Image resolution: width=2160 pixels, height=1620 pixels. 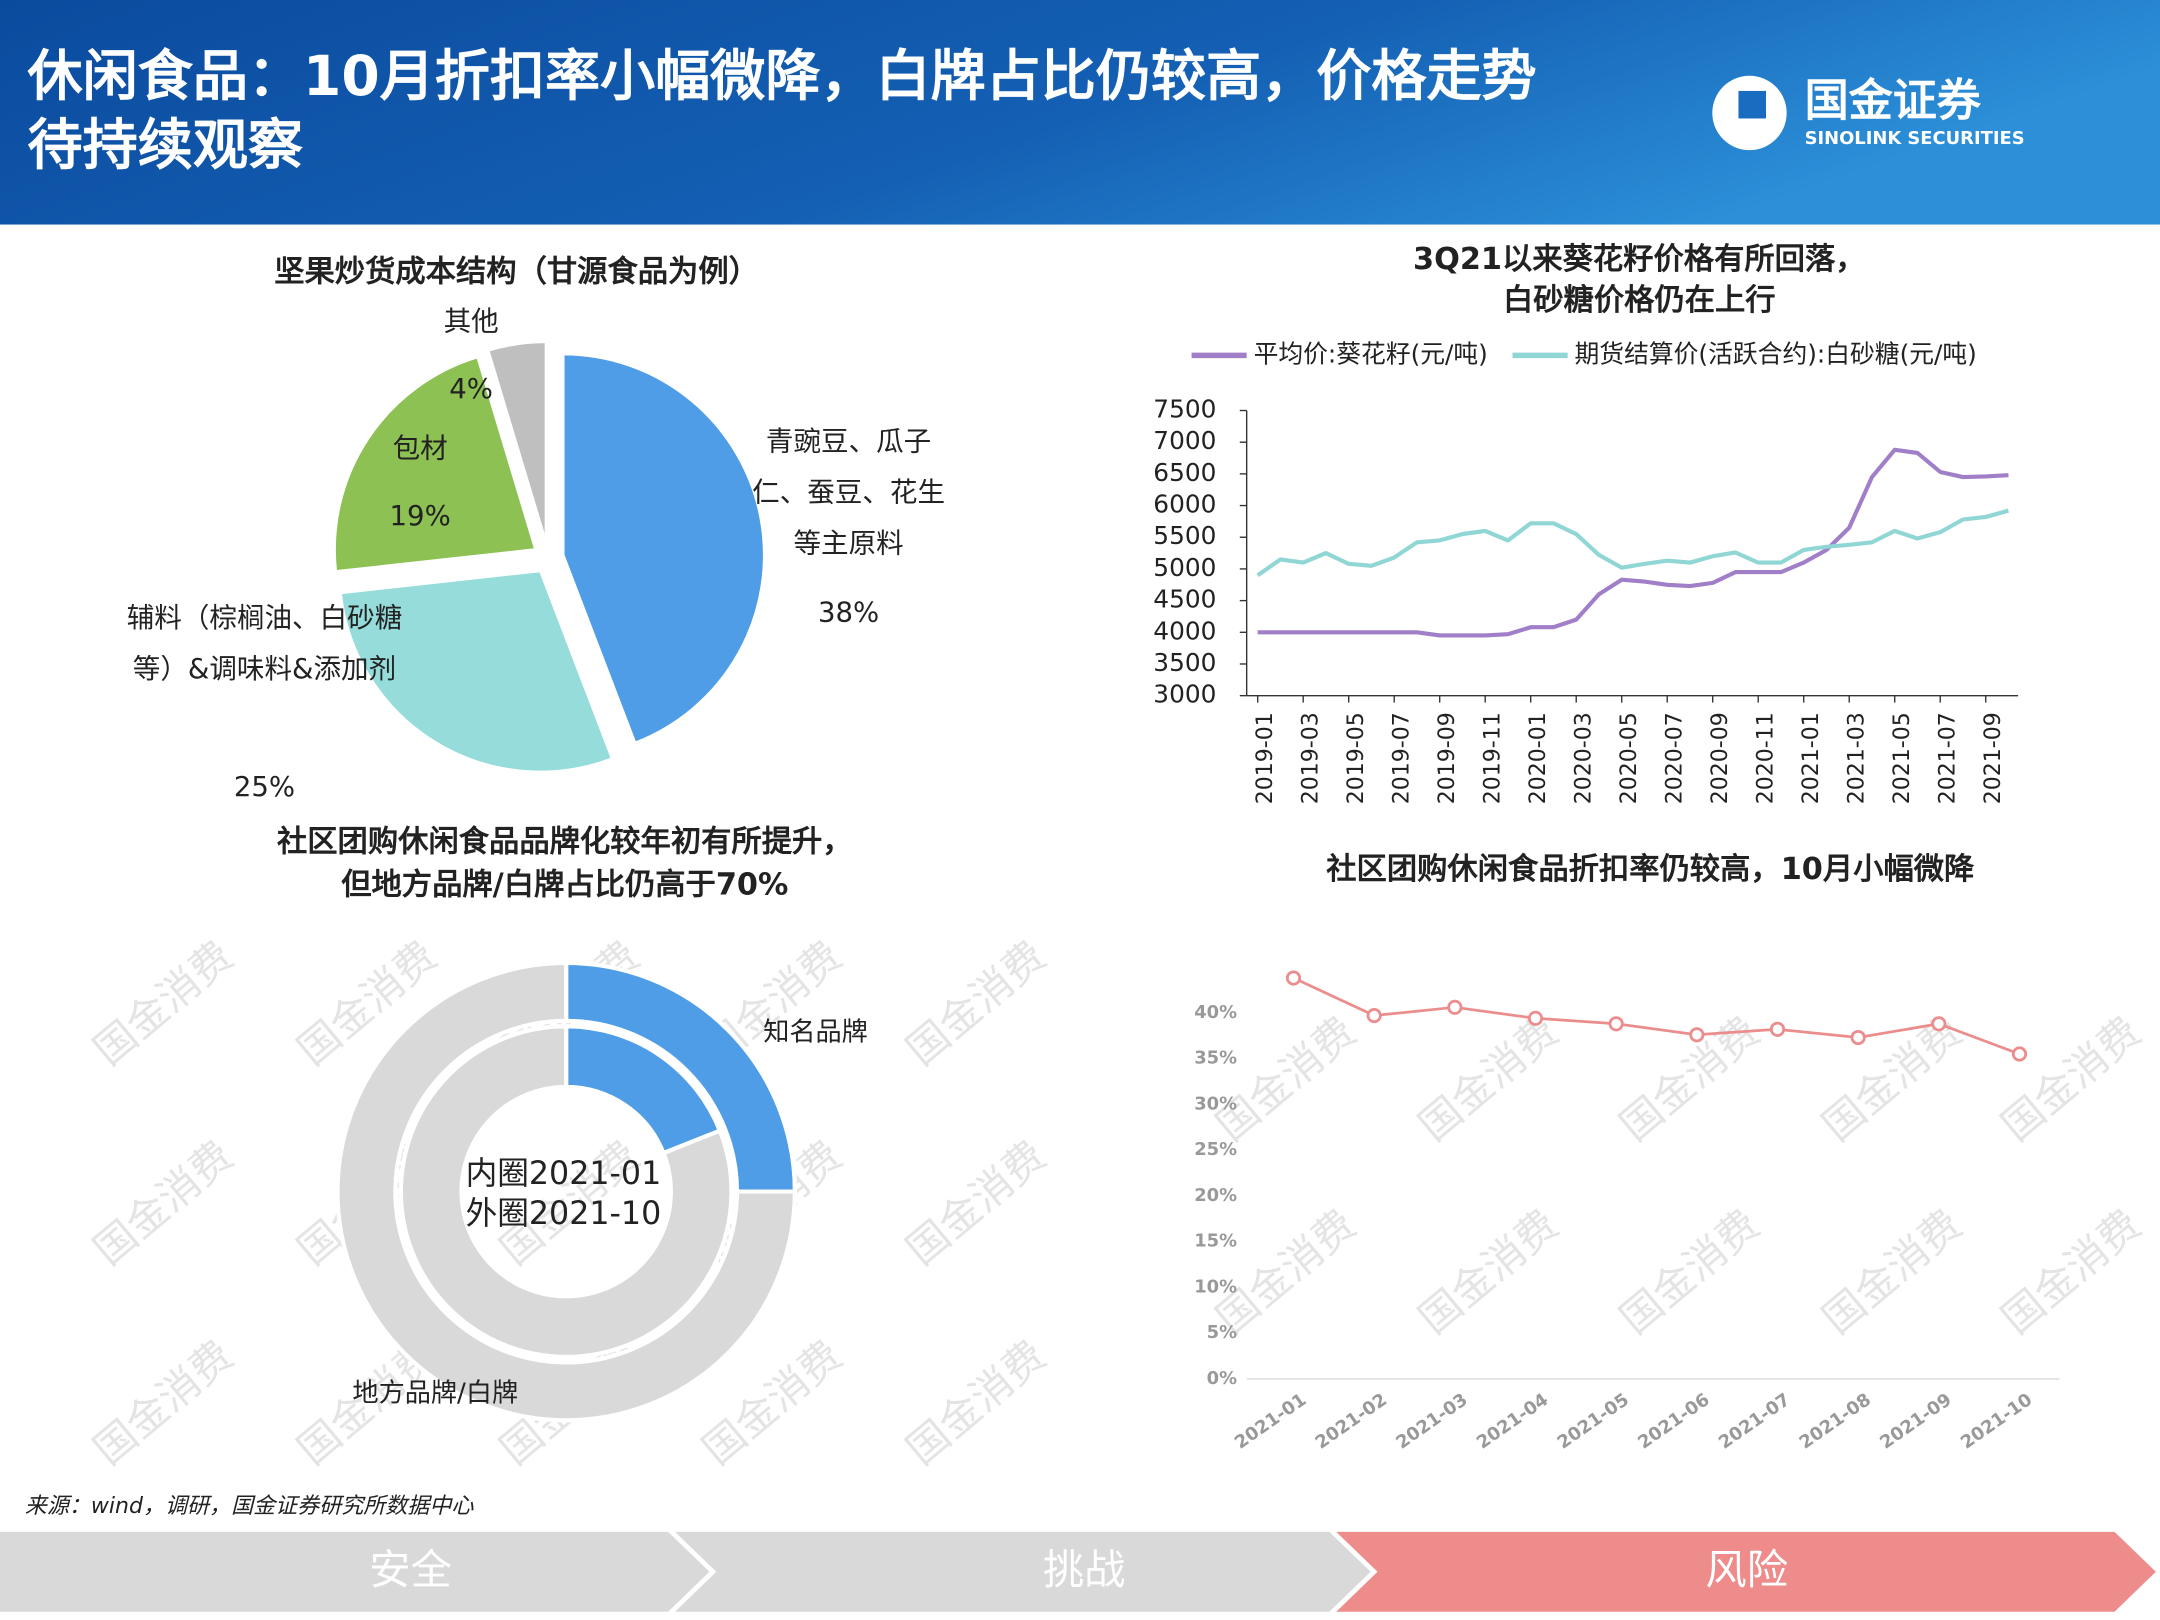 I want to click on slice-label-box: 包材, so click(x=420, y=448).